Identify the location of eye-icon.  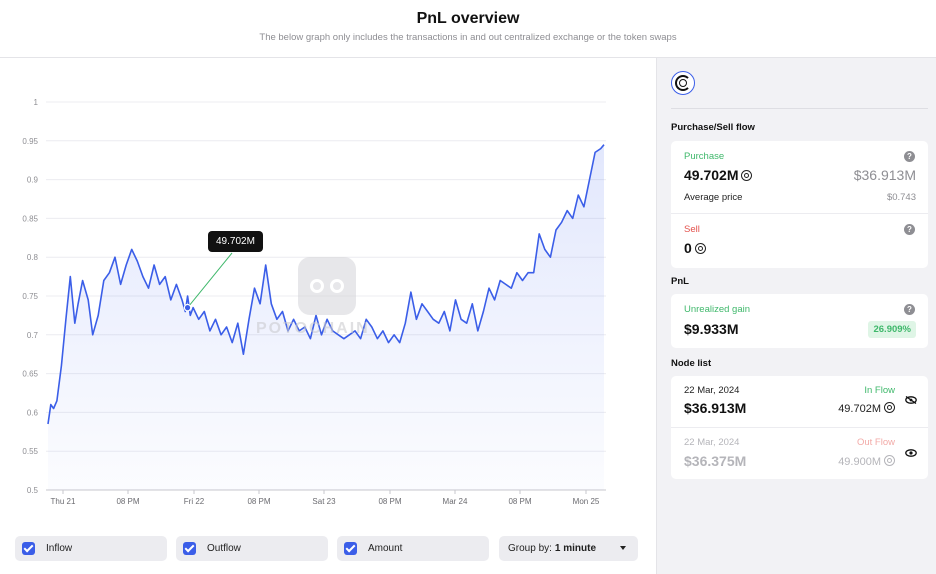
(911, 453).